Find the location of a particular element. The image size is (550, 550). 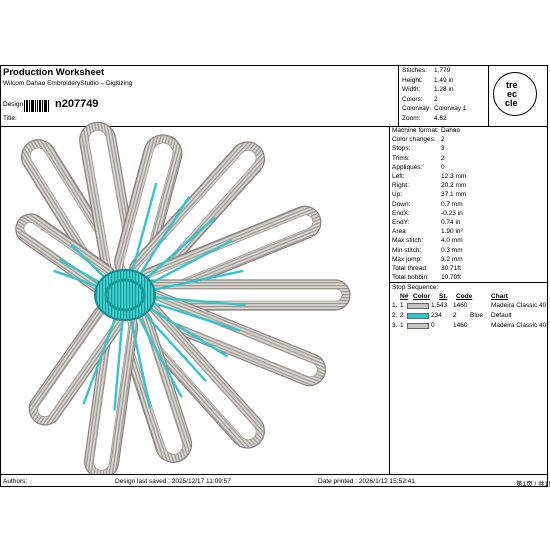

title-label: Title: is located at coordinates (10, 118).